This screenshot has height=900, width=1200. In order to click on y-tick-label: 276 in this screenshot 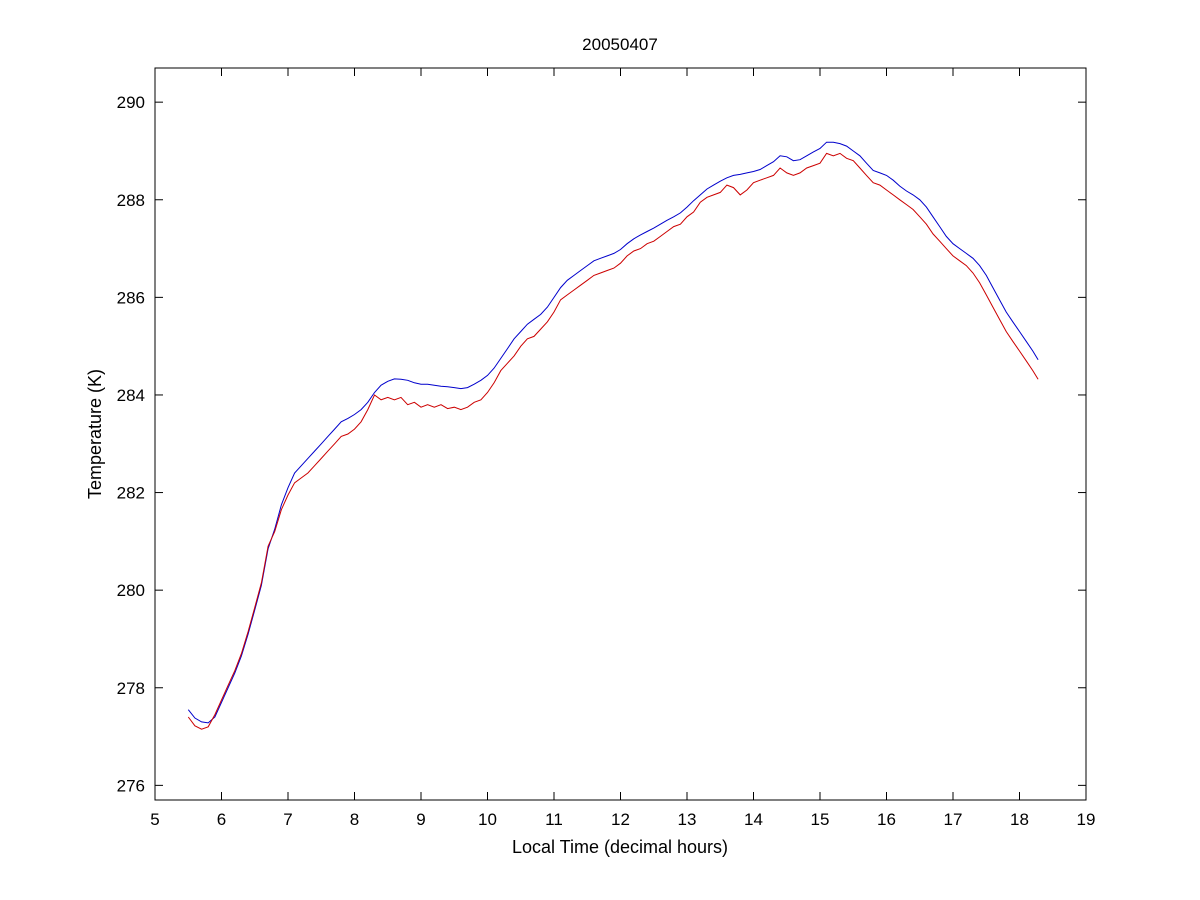, I will do `click(131, 785)`.